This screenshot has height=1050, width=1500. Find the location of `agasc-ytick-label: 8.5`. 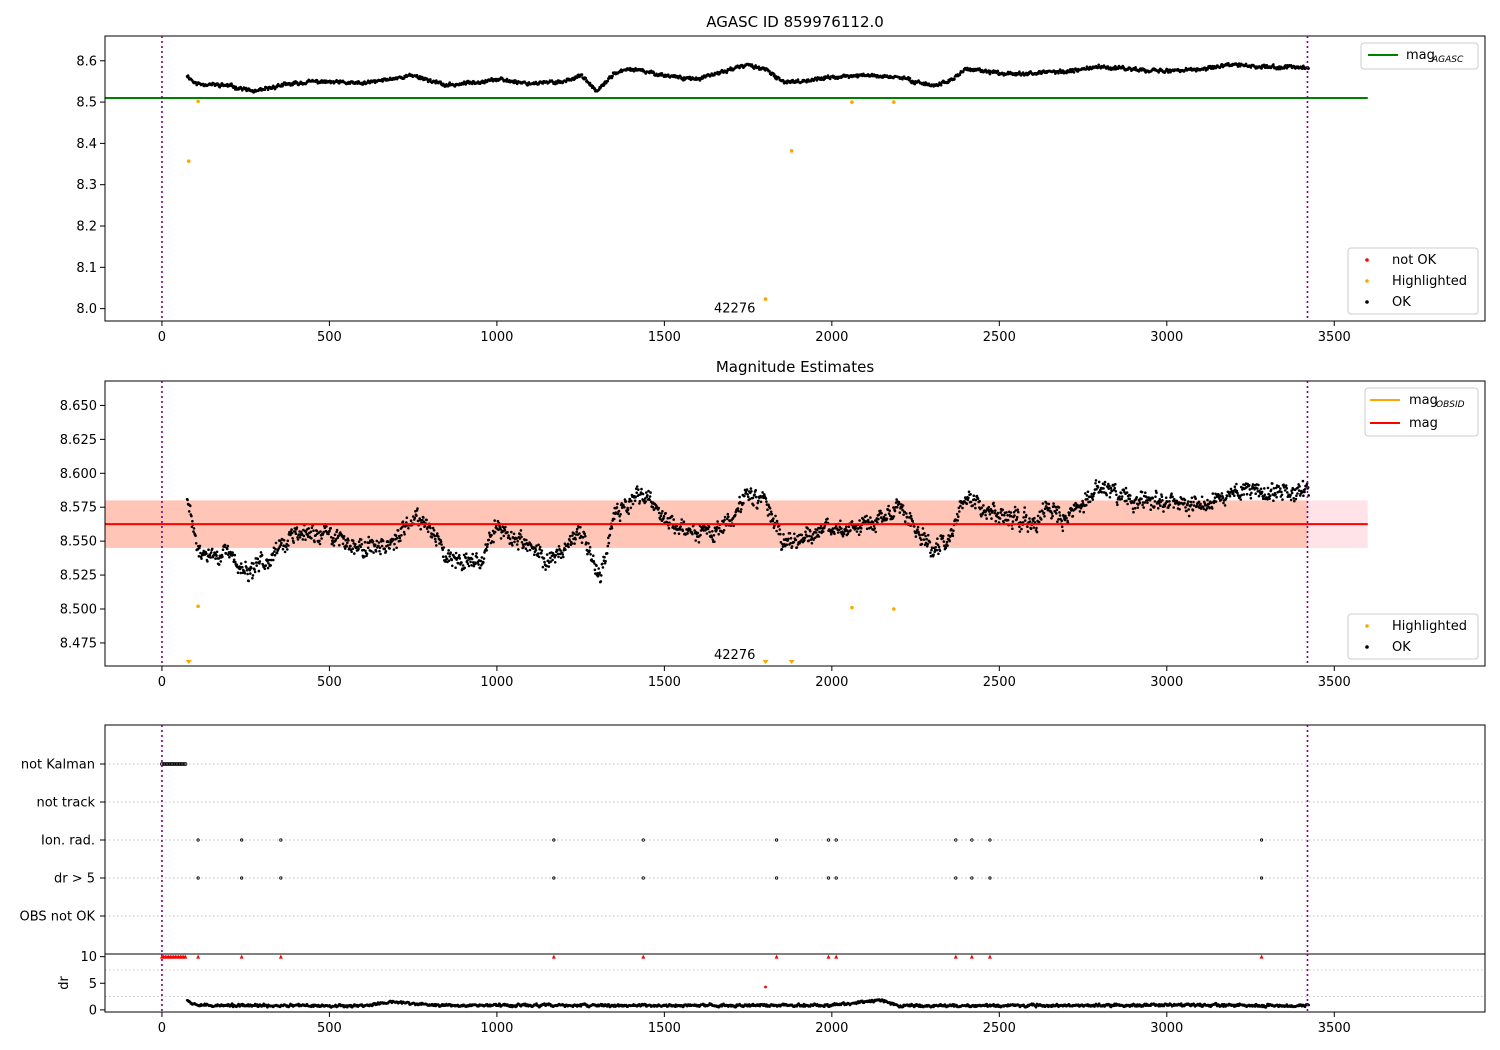

agasc-ytick-label: 8.5 is located at coordinates (86, 103).